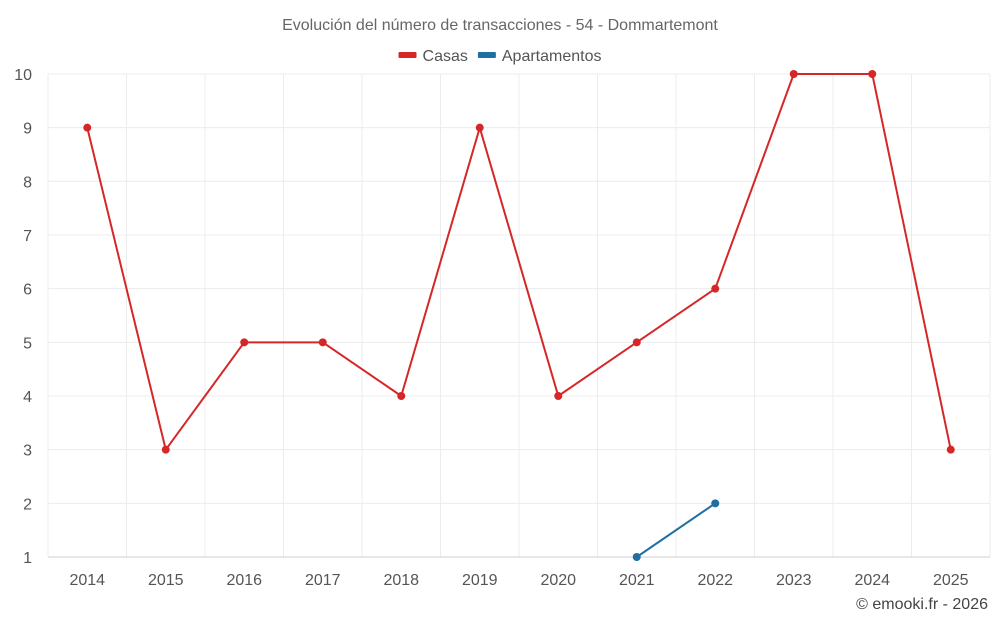  Describe the element at coordinates (27, 182) in the screenshot. I see `y-tick-label: 8` at that location.